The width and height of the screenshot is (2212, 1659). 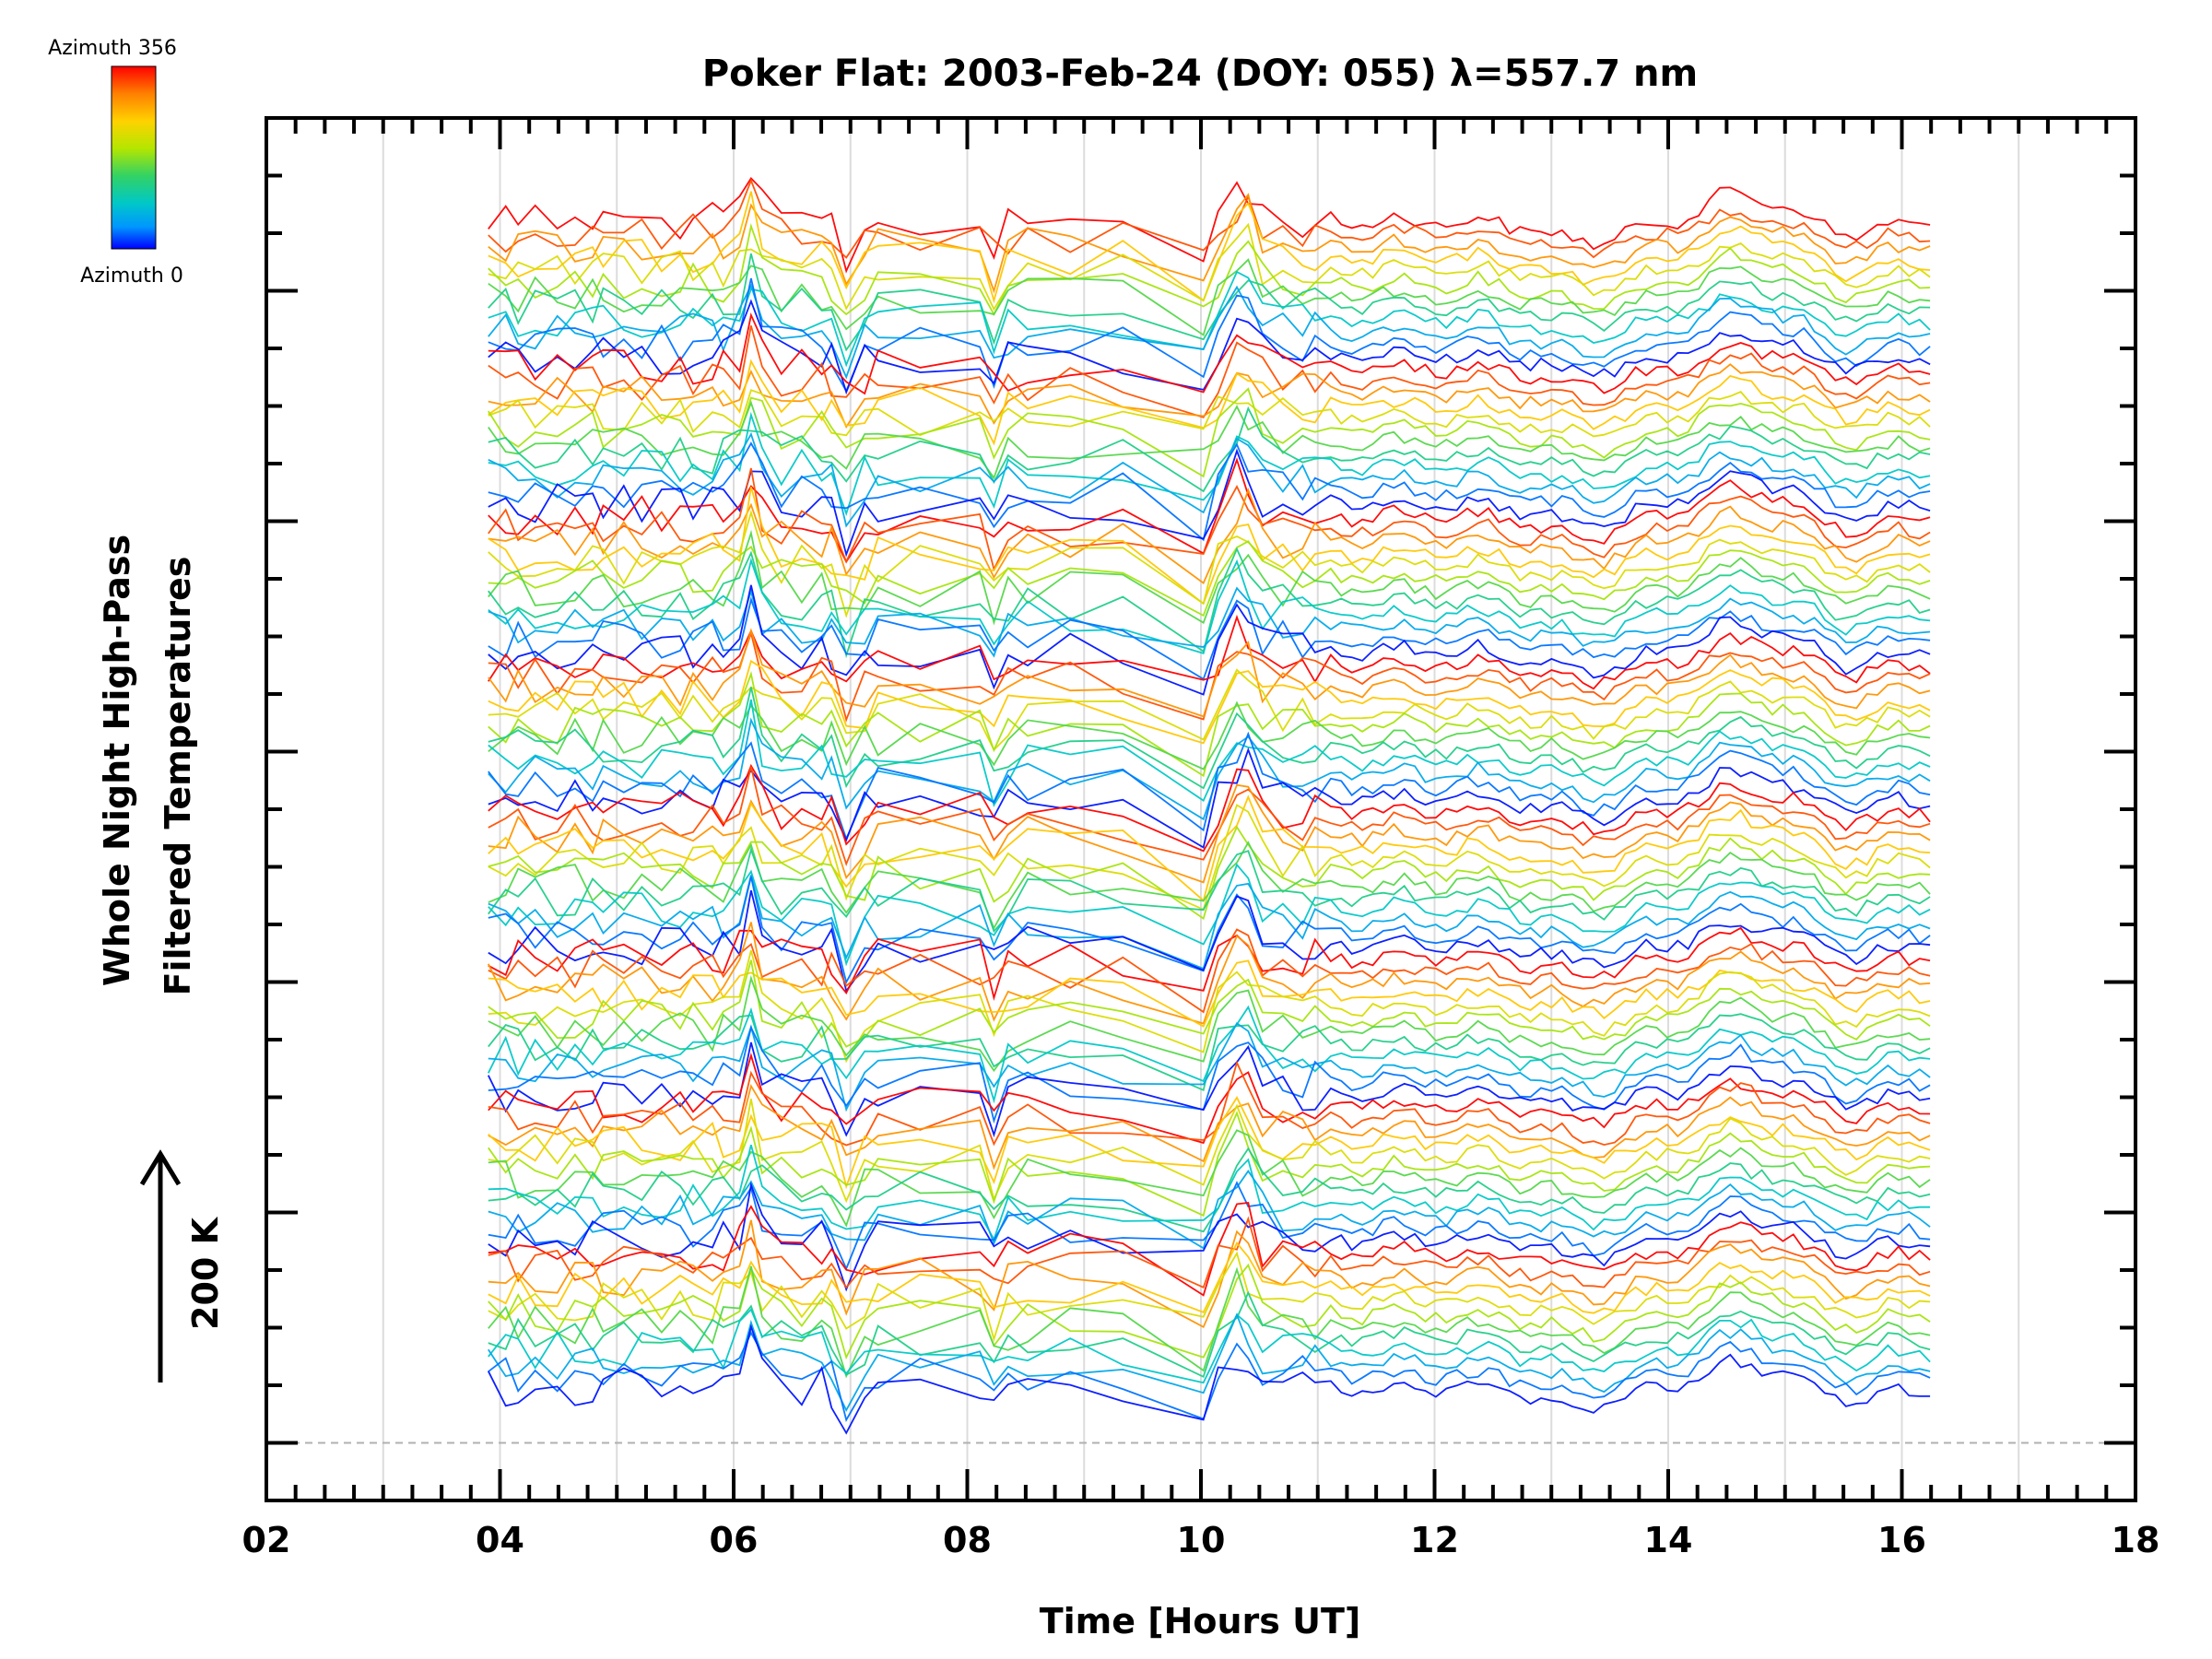 I want to click on x-tick-labels: 02 04 06 08 10 12 14 16 18, so click(x=1201, y=1540).